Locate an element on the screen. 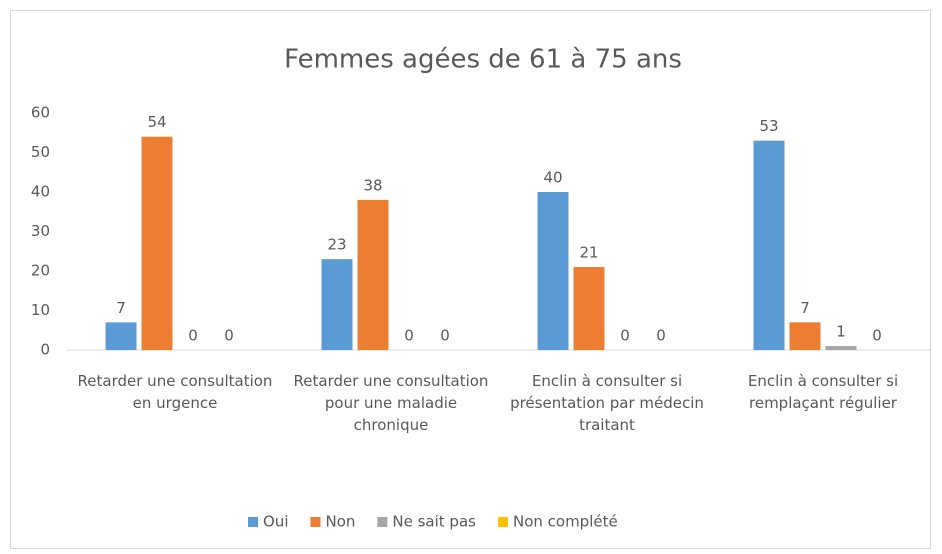 The height and width of the screenshot is (554, 942). y-tick-label: 60 is located at coordinates (40, 113).